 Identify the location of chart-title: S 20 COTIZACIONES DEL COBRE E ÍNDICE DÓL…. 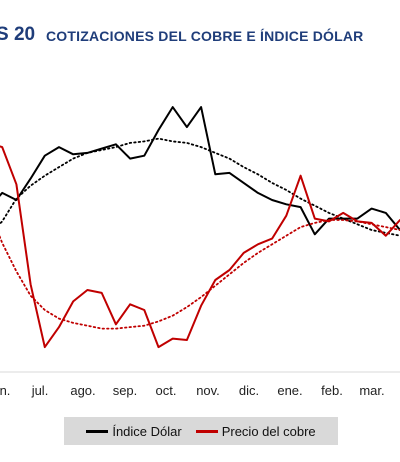
(200, 38).